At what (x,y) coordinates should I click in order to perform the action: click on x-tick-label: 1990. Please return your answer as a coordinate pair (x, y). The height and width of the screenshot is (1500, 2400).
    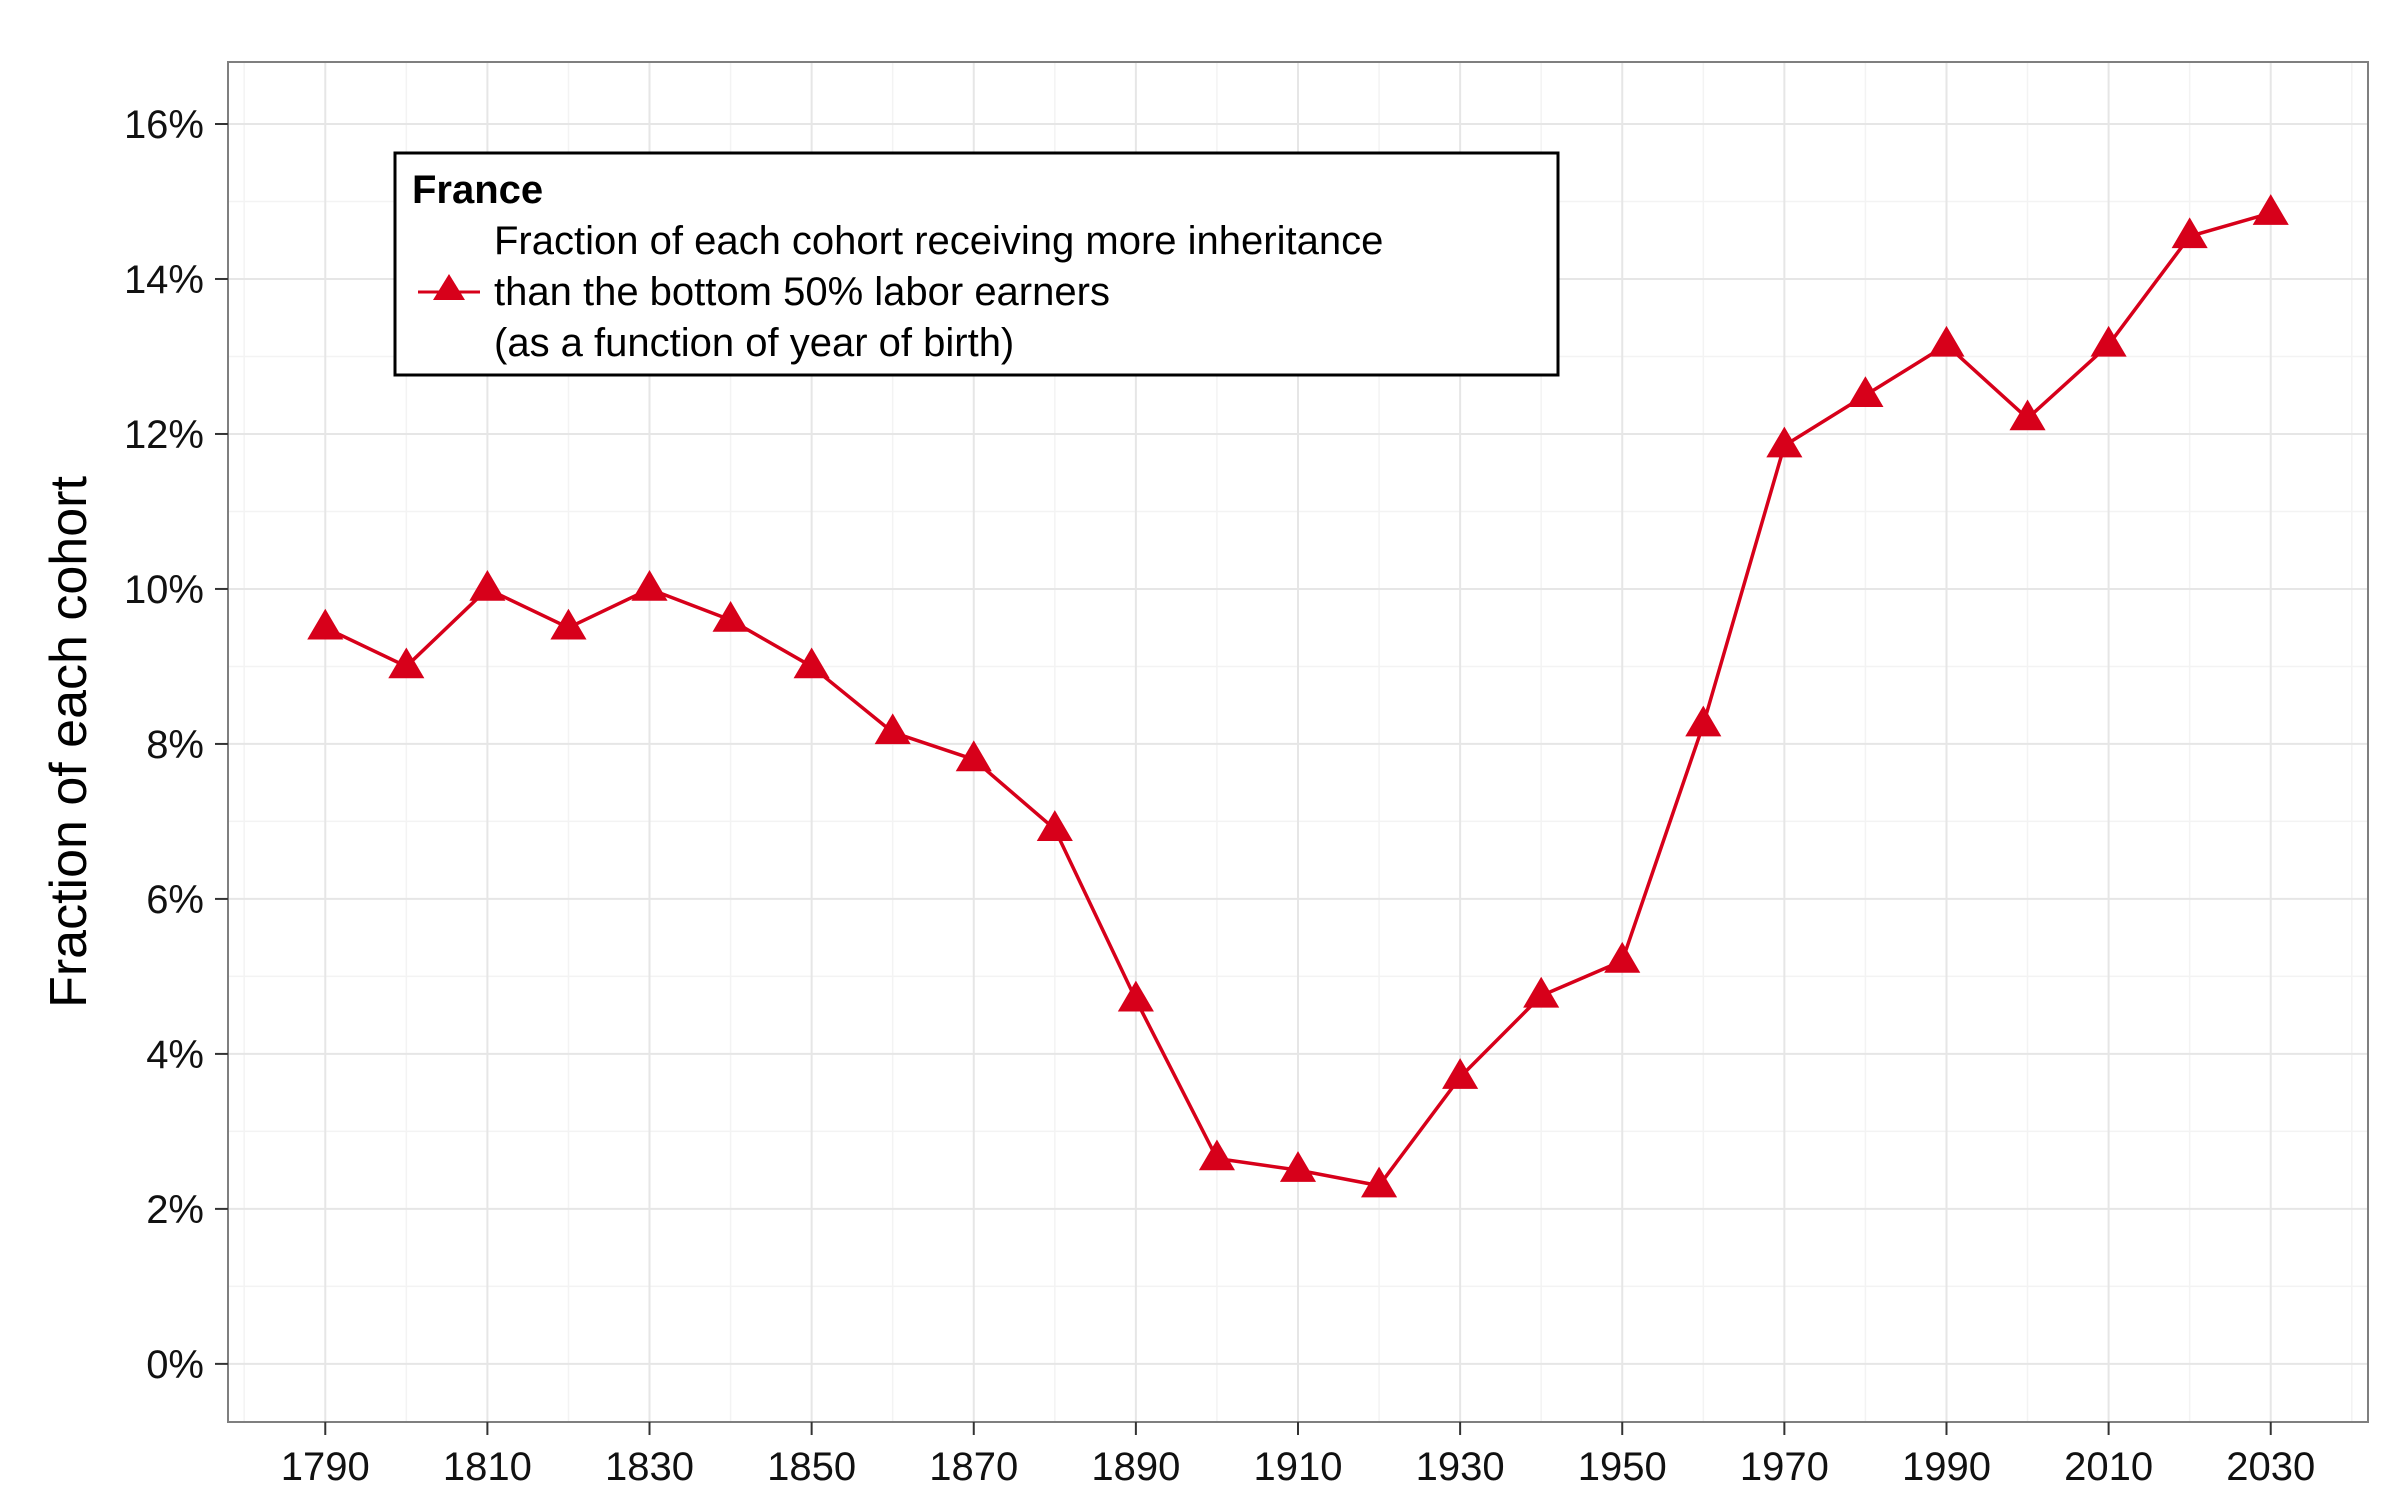
    Looking at the image, I should click on (1946, 1467).